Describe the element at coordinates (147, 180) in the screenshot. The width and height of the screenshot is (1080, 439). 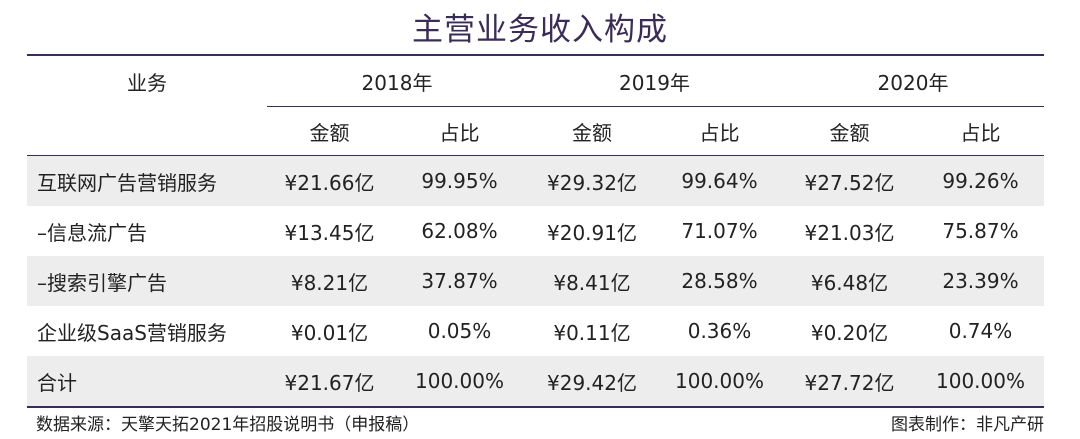
I see `row-name: 互联网广告营销服务` at that location.